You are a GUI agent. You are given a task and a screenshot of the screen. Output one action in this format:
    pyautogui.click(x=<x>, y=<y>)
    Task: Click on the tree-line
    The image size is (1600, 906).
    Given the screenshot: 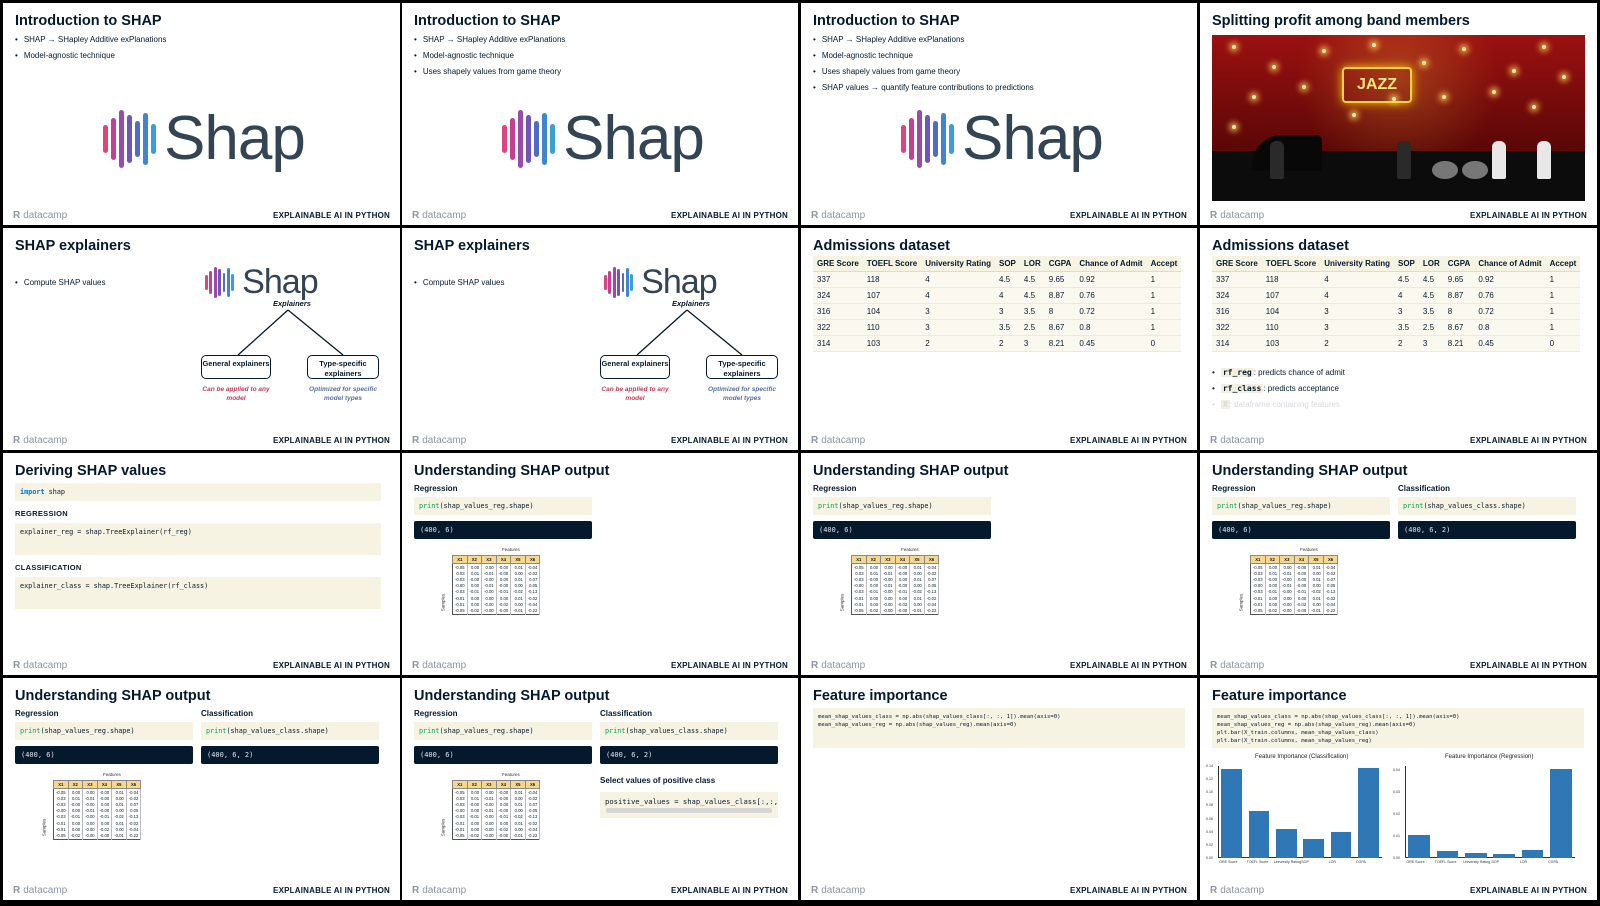 What is the action you would take?
    pyautogui.click(x=714, y=332)
    